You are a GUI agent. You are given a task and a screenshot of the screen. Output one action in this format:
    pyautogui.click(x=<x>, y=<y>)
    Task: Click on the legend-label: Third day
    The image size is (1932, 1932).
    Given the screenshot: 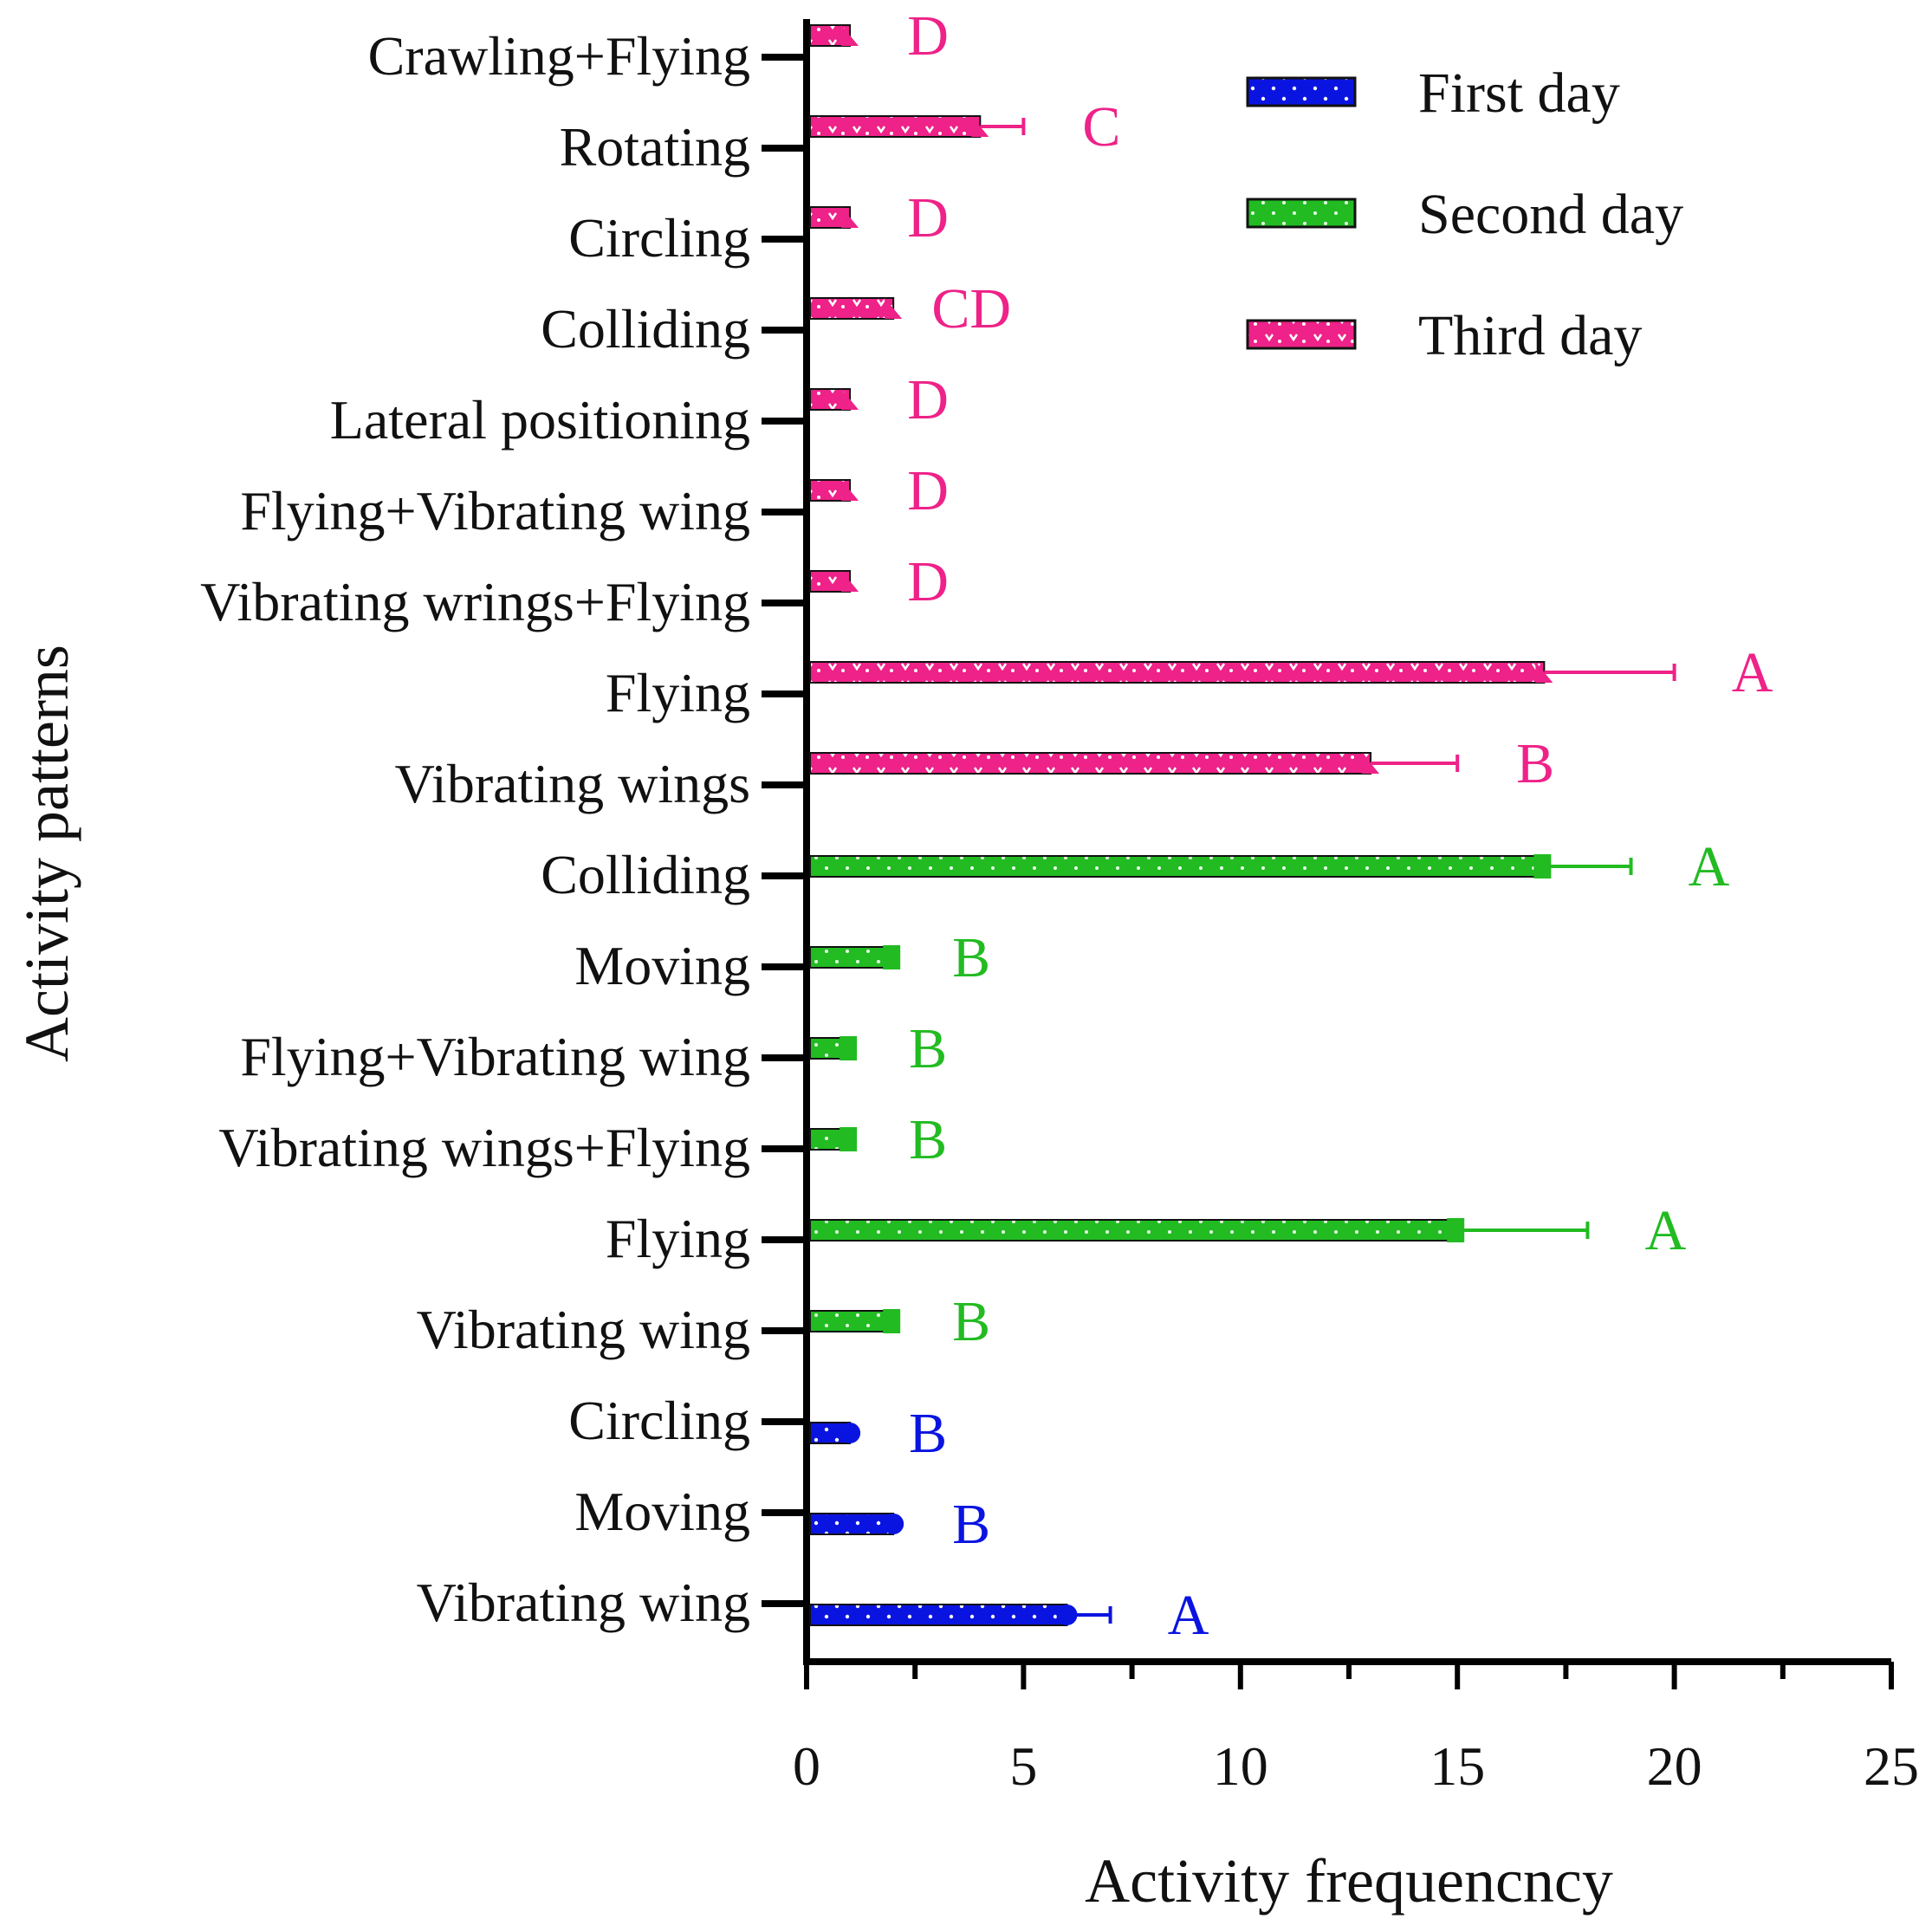 What is the action you would take?
    pyautogui.click(x=1530, y=336)
    